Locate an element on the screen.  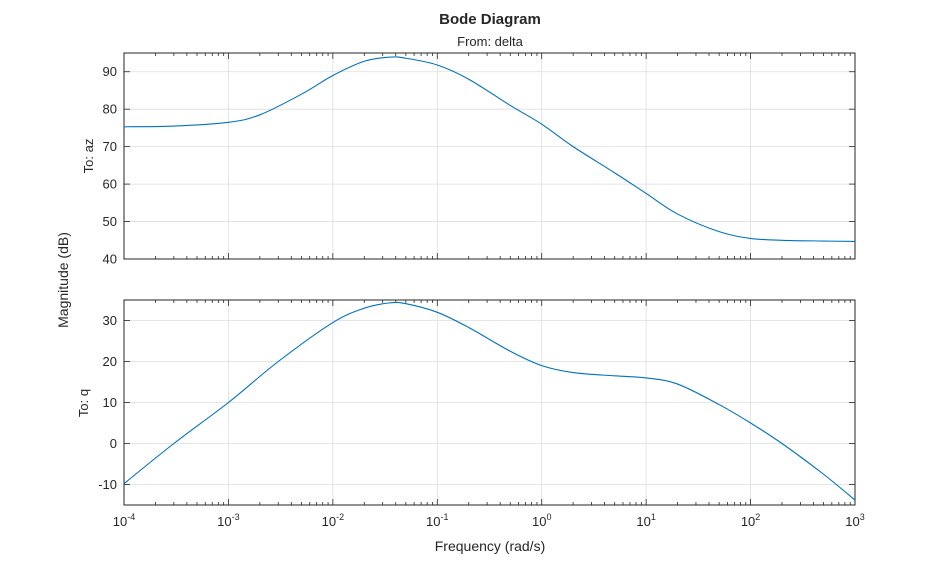
y-tick-label: 70 is located at coordinates (110, 146).